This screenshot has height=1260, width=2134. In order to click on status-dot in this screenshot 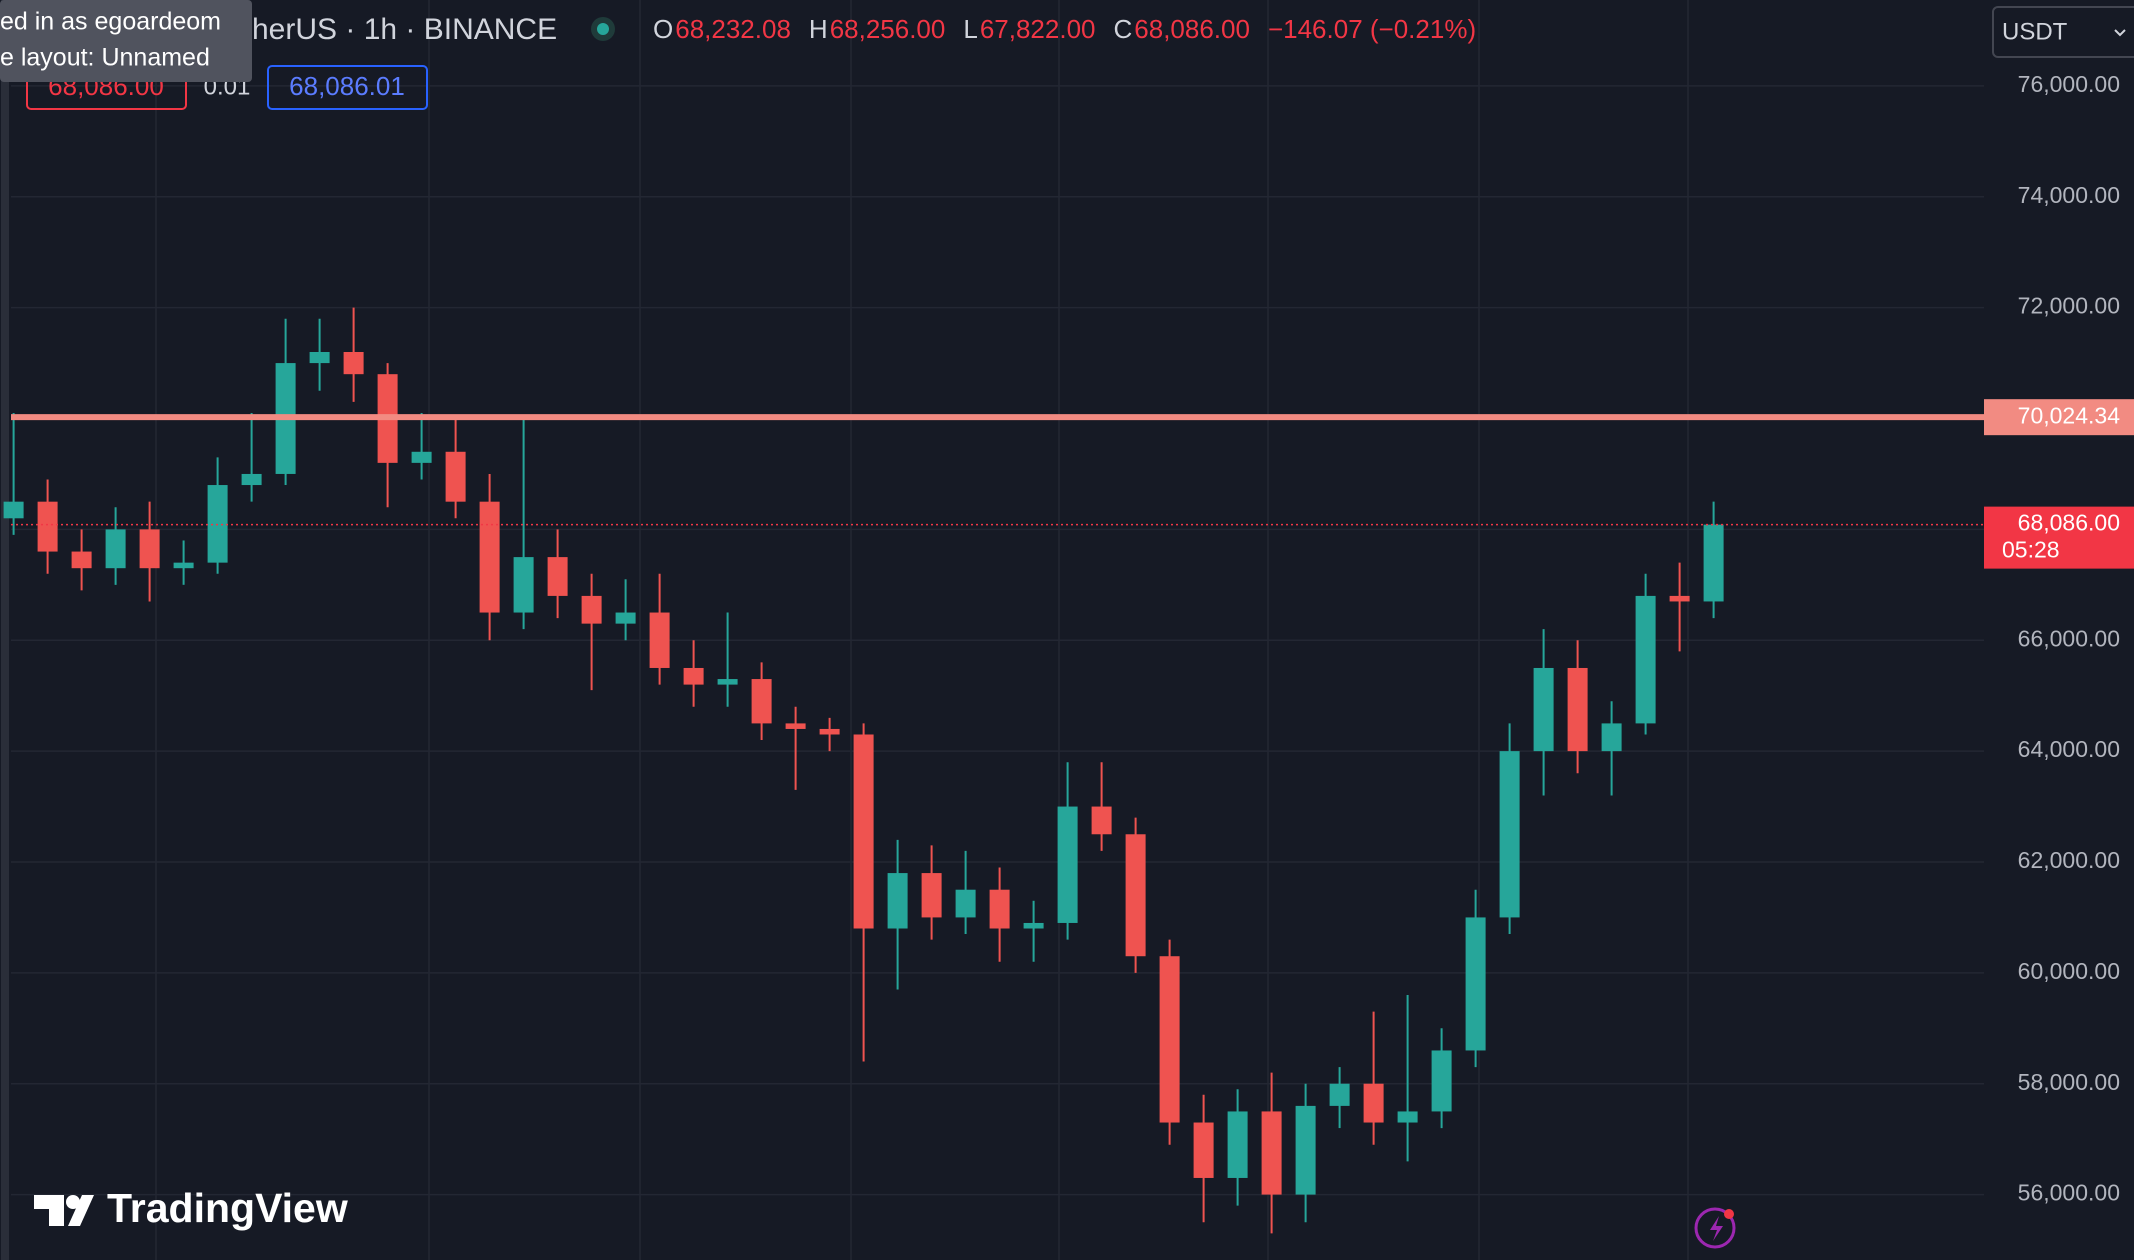, I will do `click(603, 29)`.